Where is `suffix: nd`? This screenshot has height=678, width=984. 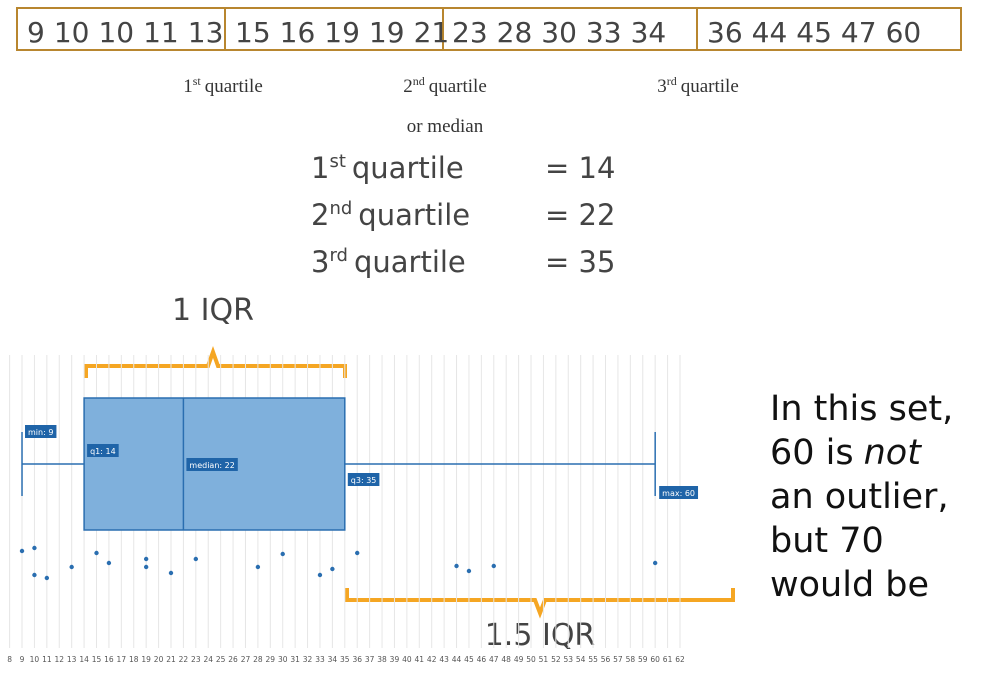 suffix: nd is located at coordinates (340, 208).